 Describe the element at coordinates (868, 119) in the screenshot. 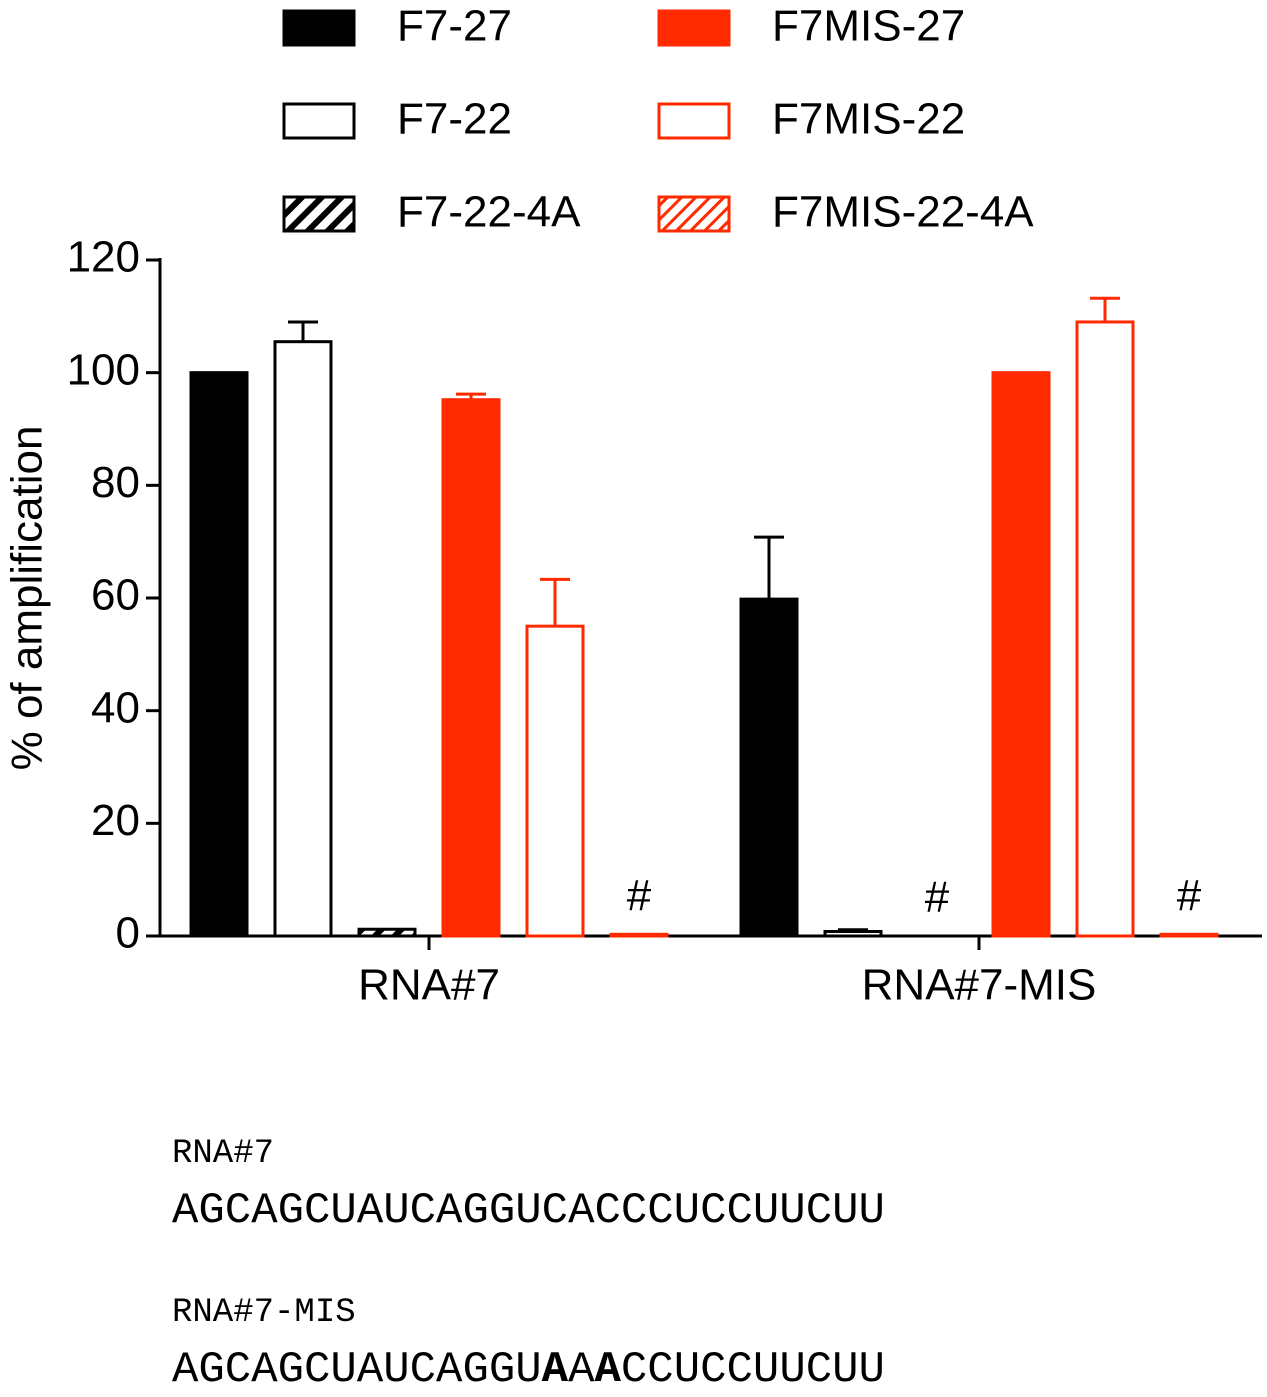

I see `legend-label: F7MIS-22` at that location.